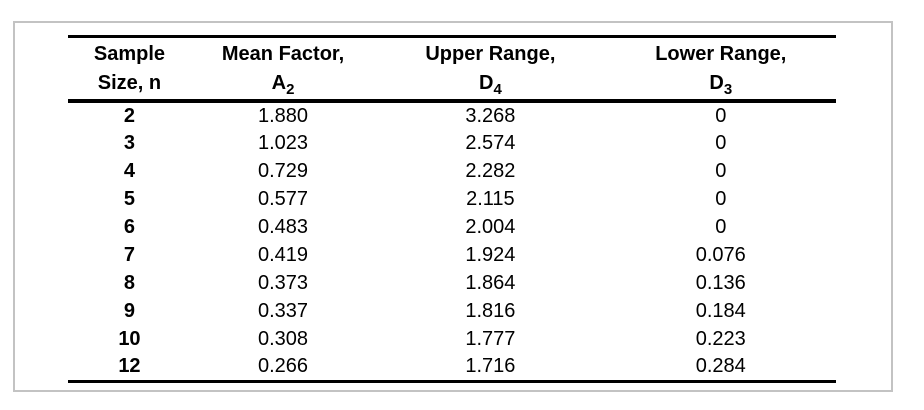 The height and width of the screenshot is (410, 924). Describe the element at coordinates (129, 170) in the screenshot. I see `cell-sample-size: 4` at that location.